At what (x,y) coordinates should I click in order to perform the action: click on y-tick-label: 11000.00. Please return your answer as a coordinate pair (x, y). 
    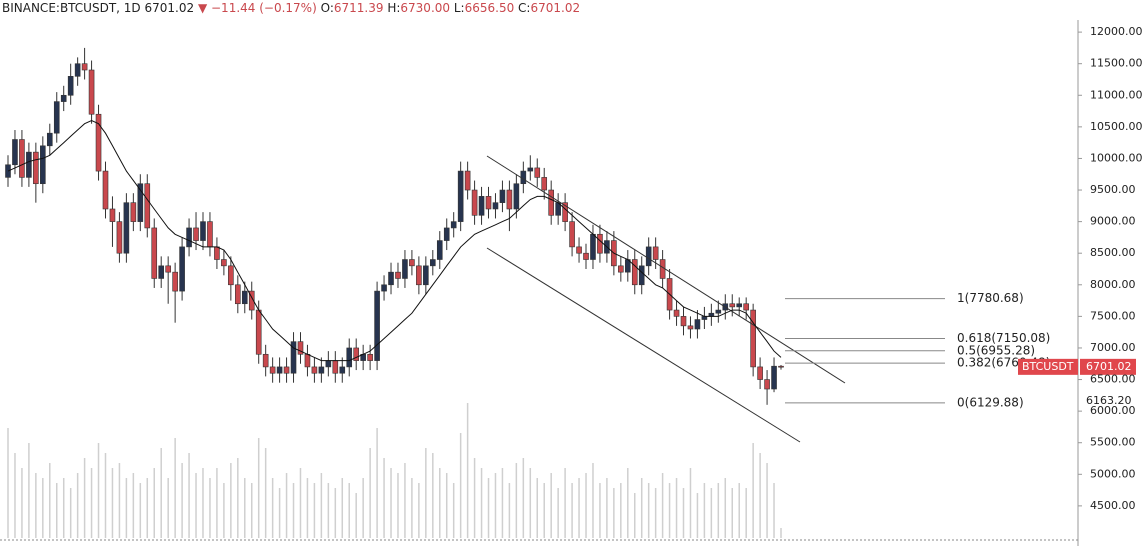
    Looking at the image, I should click on (1116, 94).